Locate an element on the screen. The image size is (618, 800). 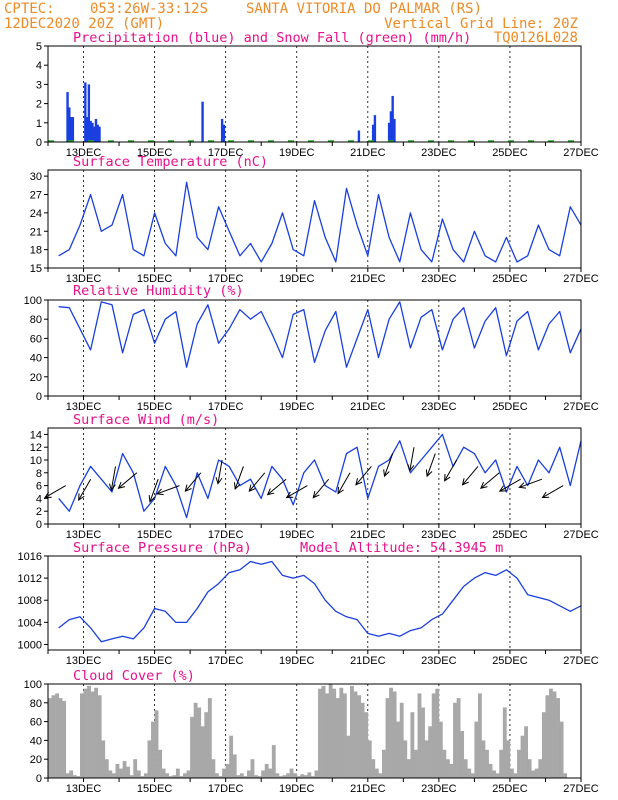
temp-frame is located at coordinates (314, 219).